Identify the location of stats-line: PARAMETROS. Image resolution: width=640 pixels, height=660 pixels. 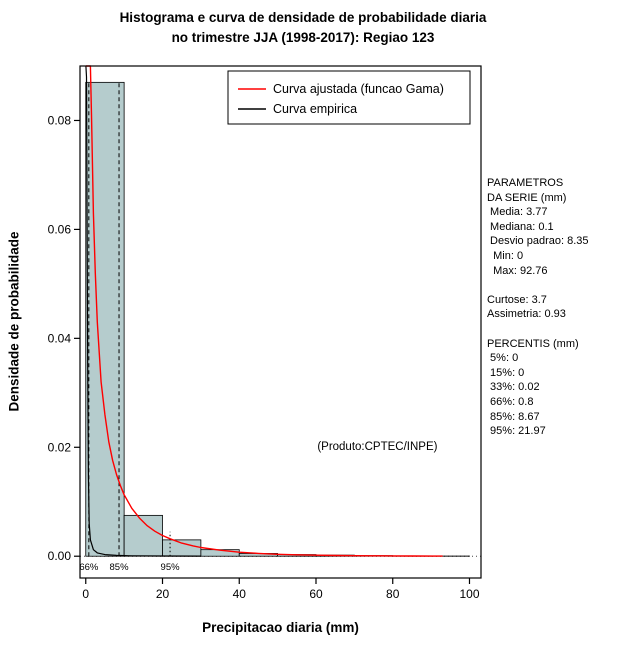
(525, 183).